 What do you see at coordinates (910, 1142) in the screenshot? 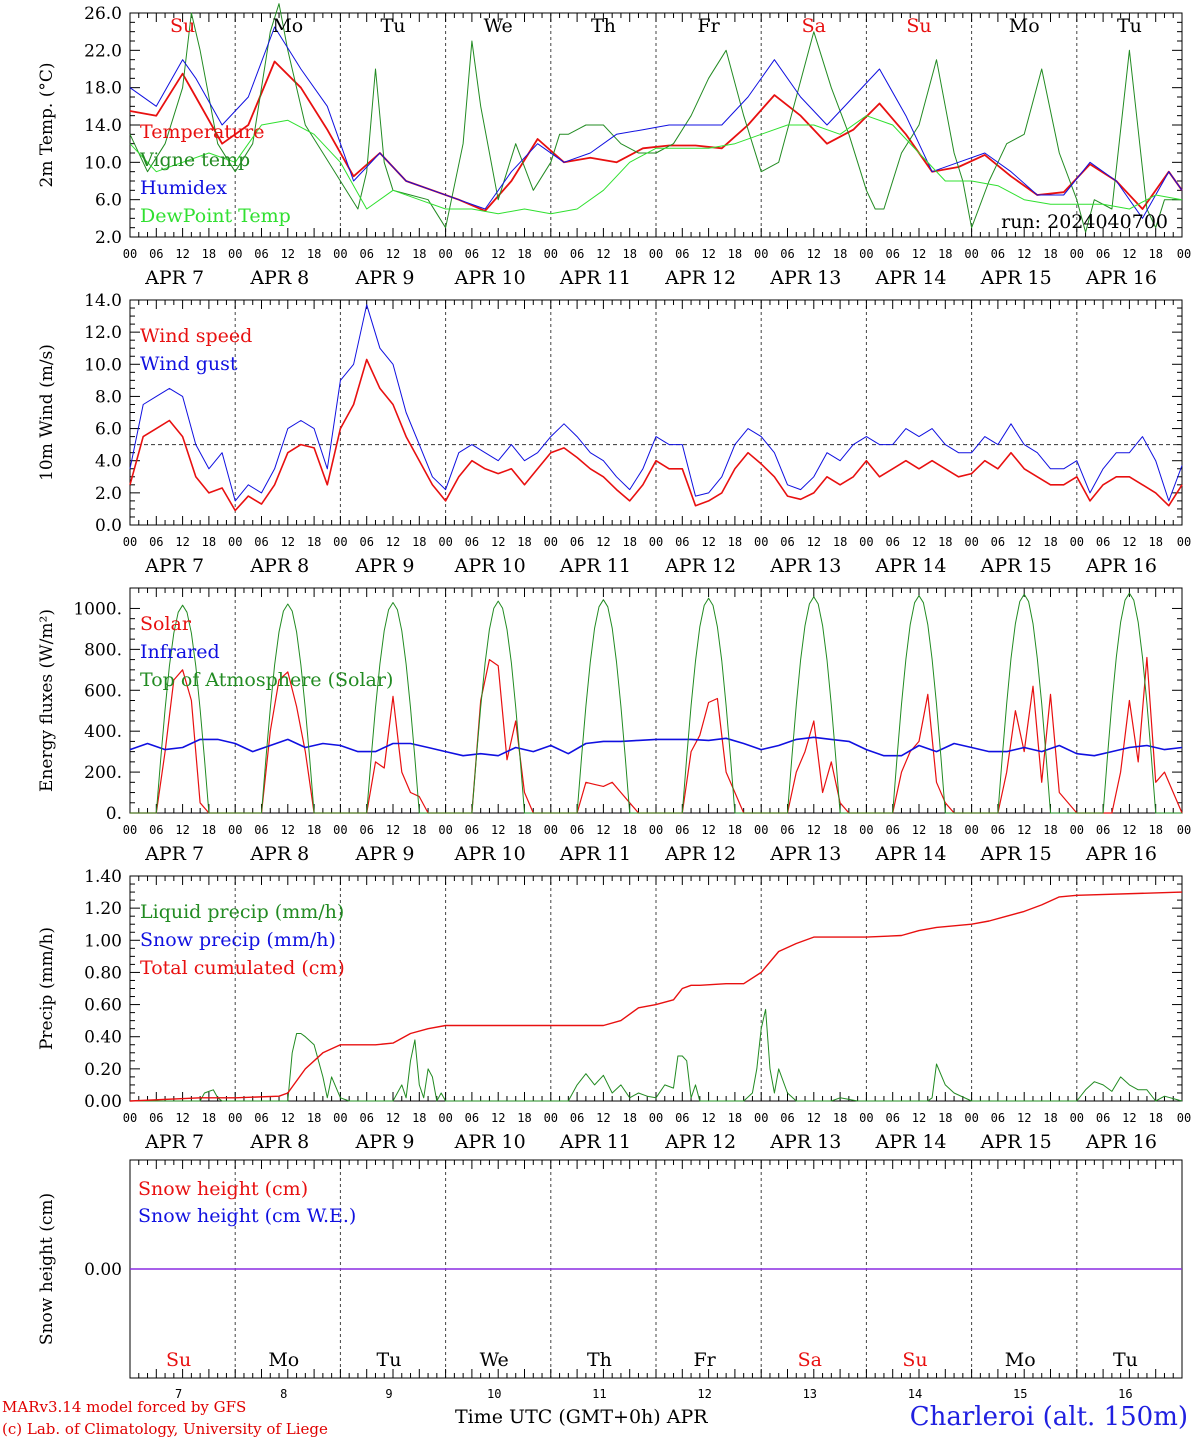
I see `date-label: APR 14` at bounding box center [910, 1142].